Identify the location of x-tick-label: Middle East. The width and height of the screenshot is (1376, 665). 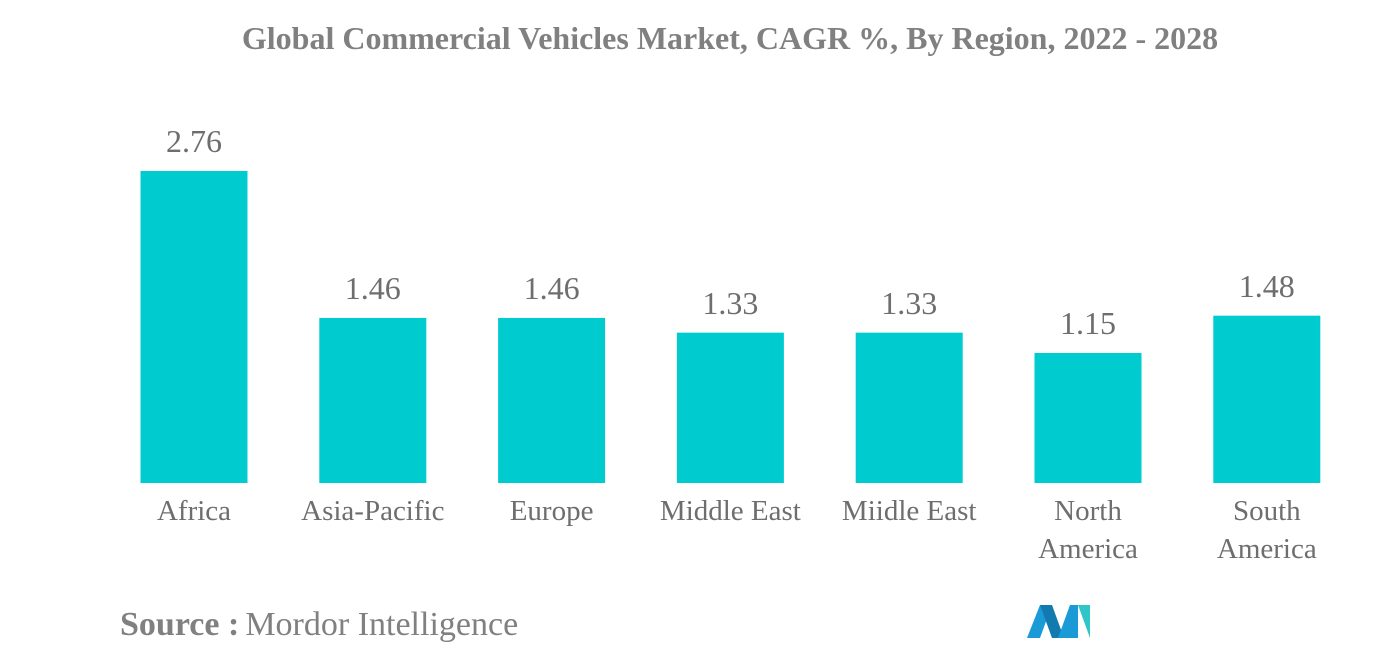
(730, 511).